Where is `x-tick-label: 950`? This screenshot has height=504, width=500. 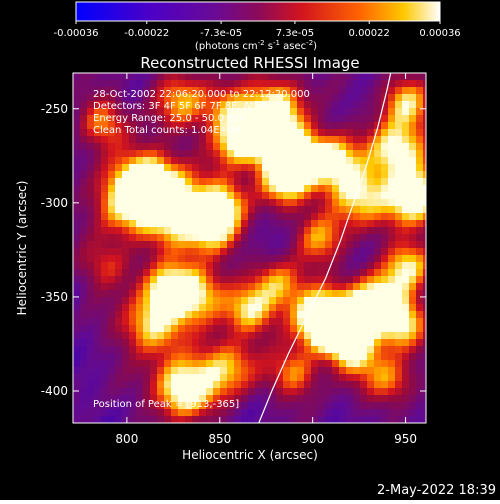
x-tick-label: 950 is located at coordinates (405, 439).